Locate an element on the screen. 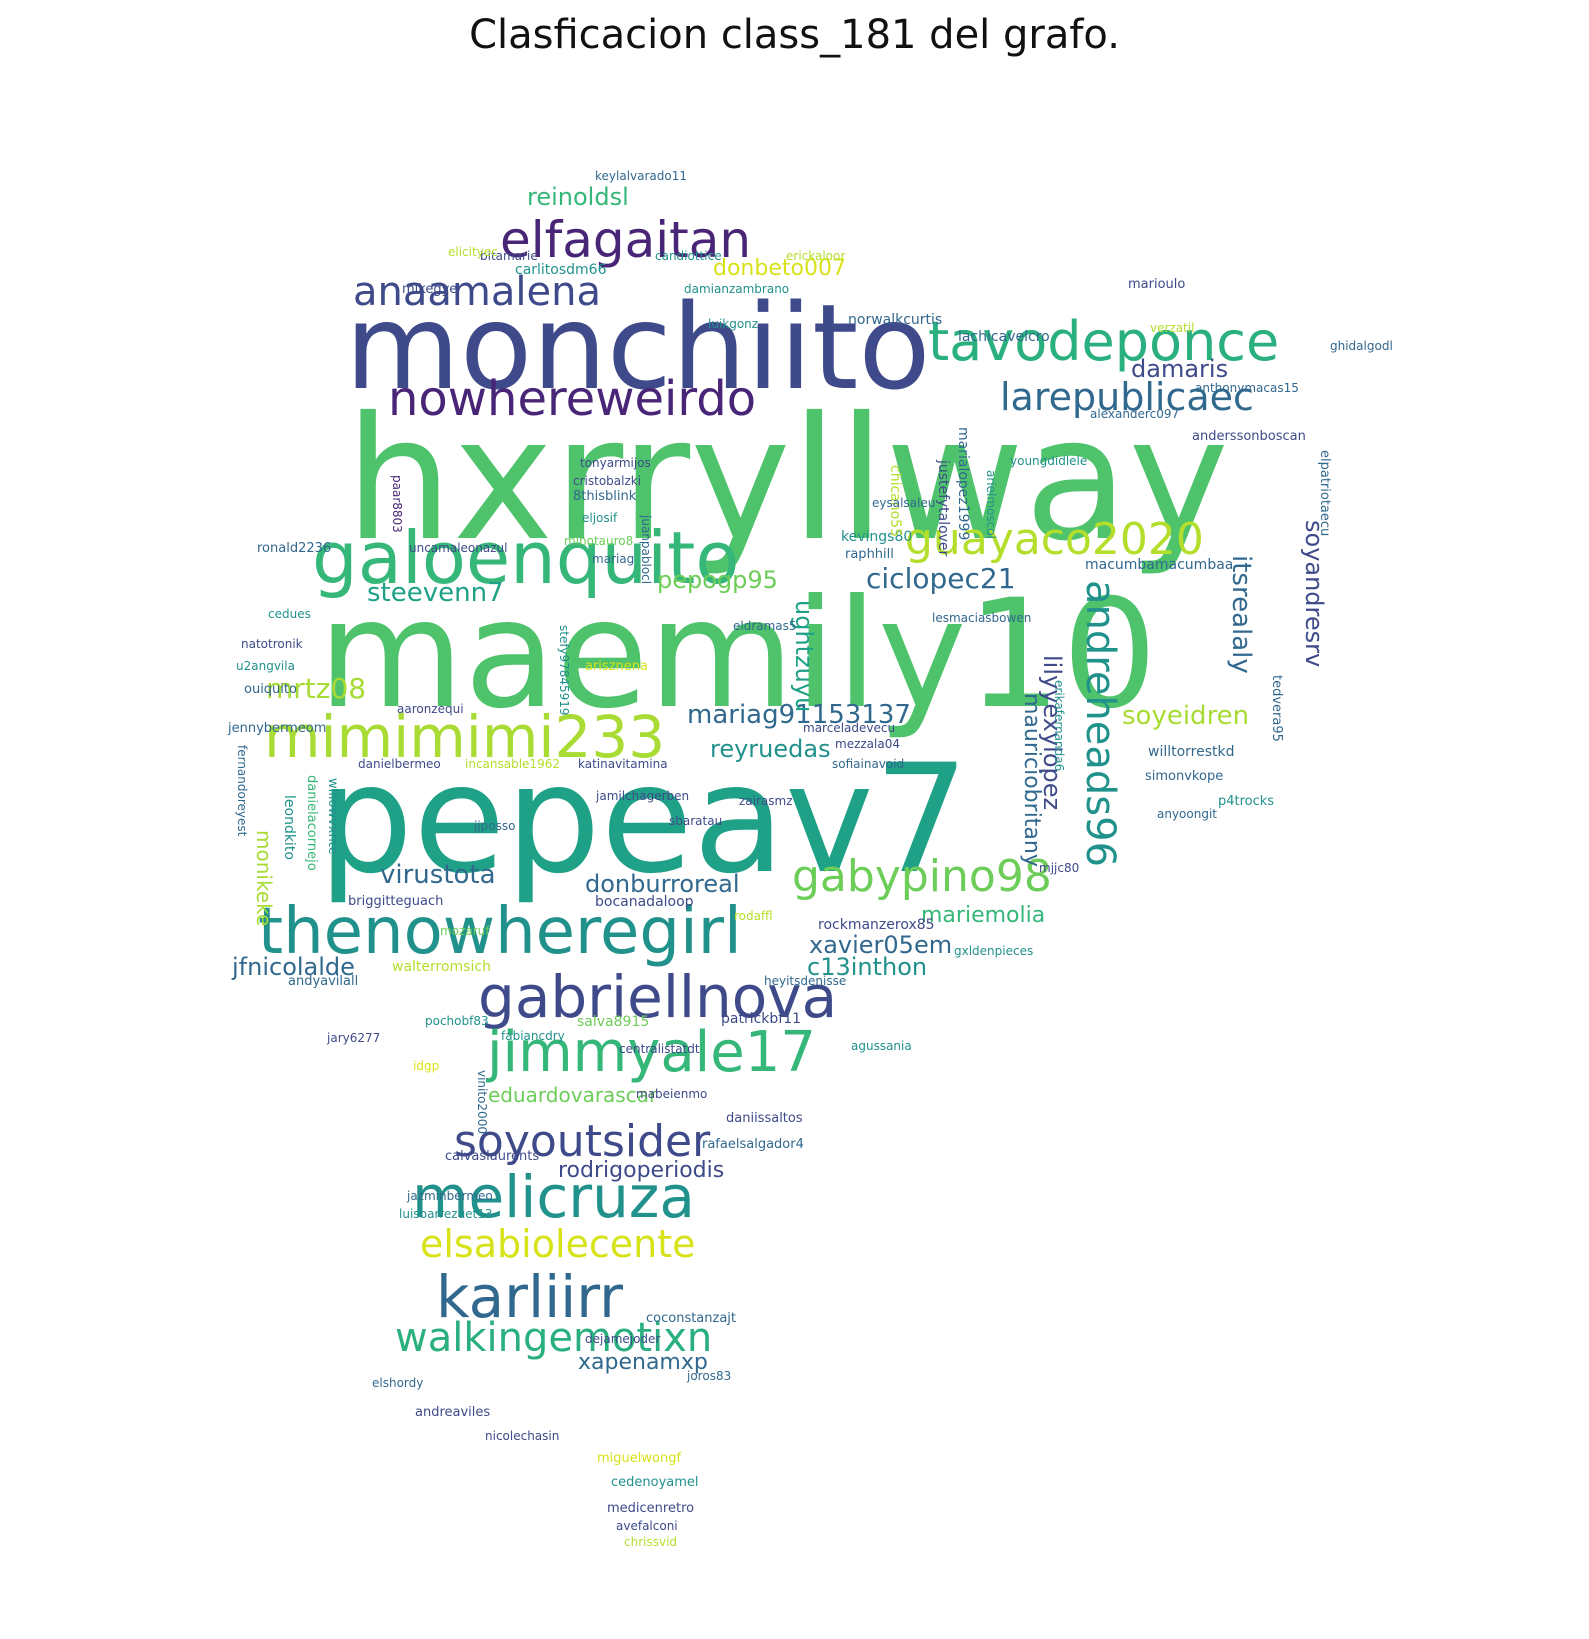 Image resolution: width=1589 pixels, height=1639 pixels. cloud-word: coconstanzajt is located at coordinates (691, 1318).